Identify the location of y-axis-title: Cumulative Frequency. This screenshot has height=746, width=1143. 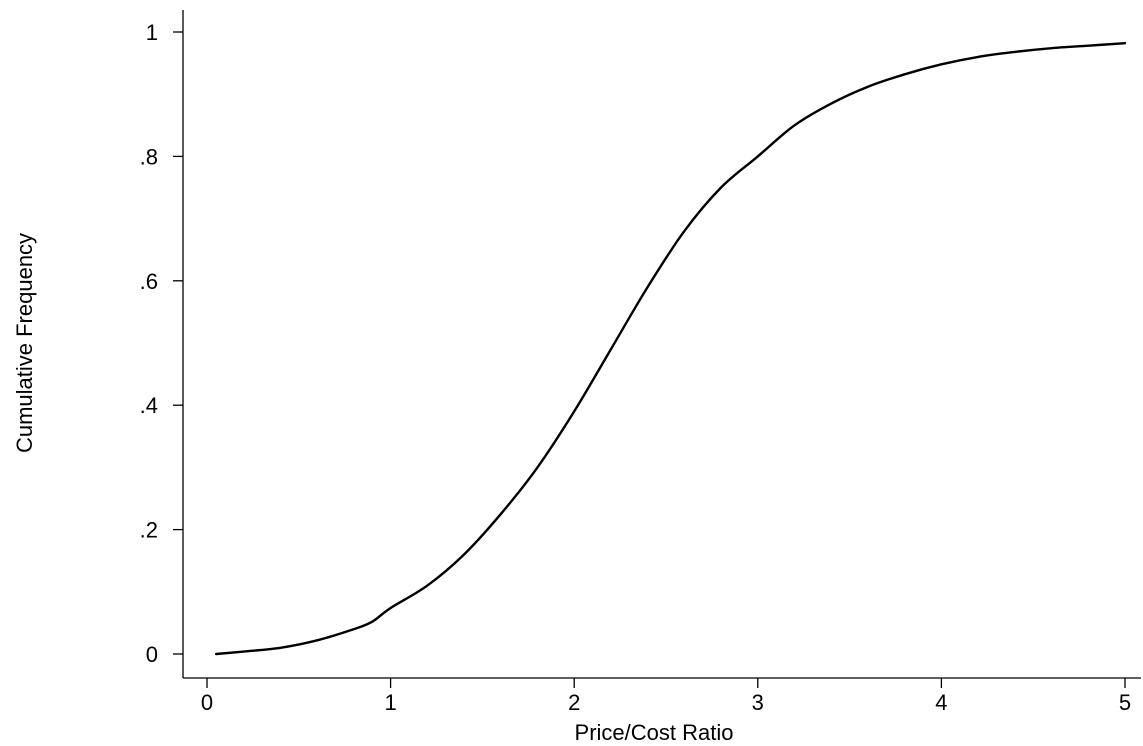
(24, 343).